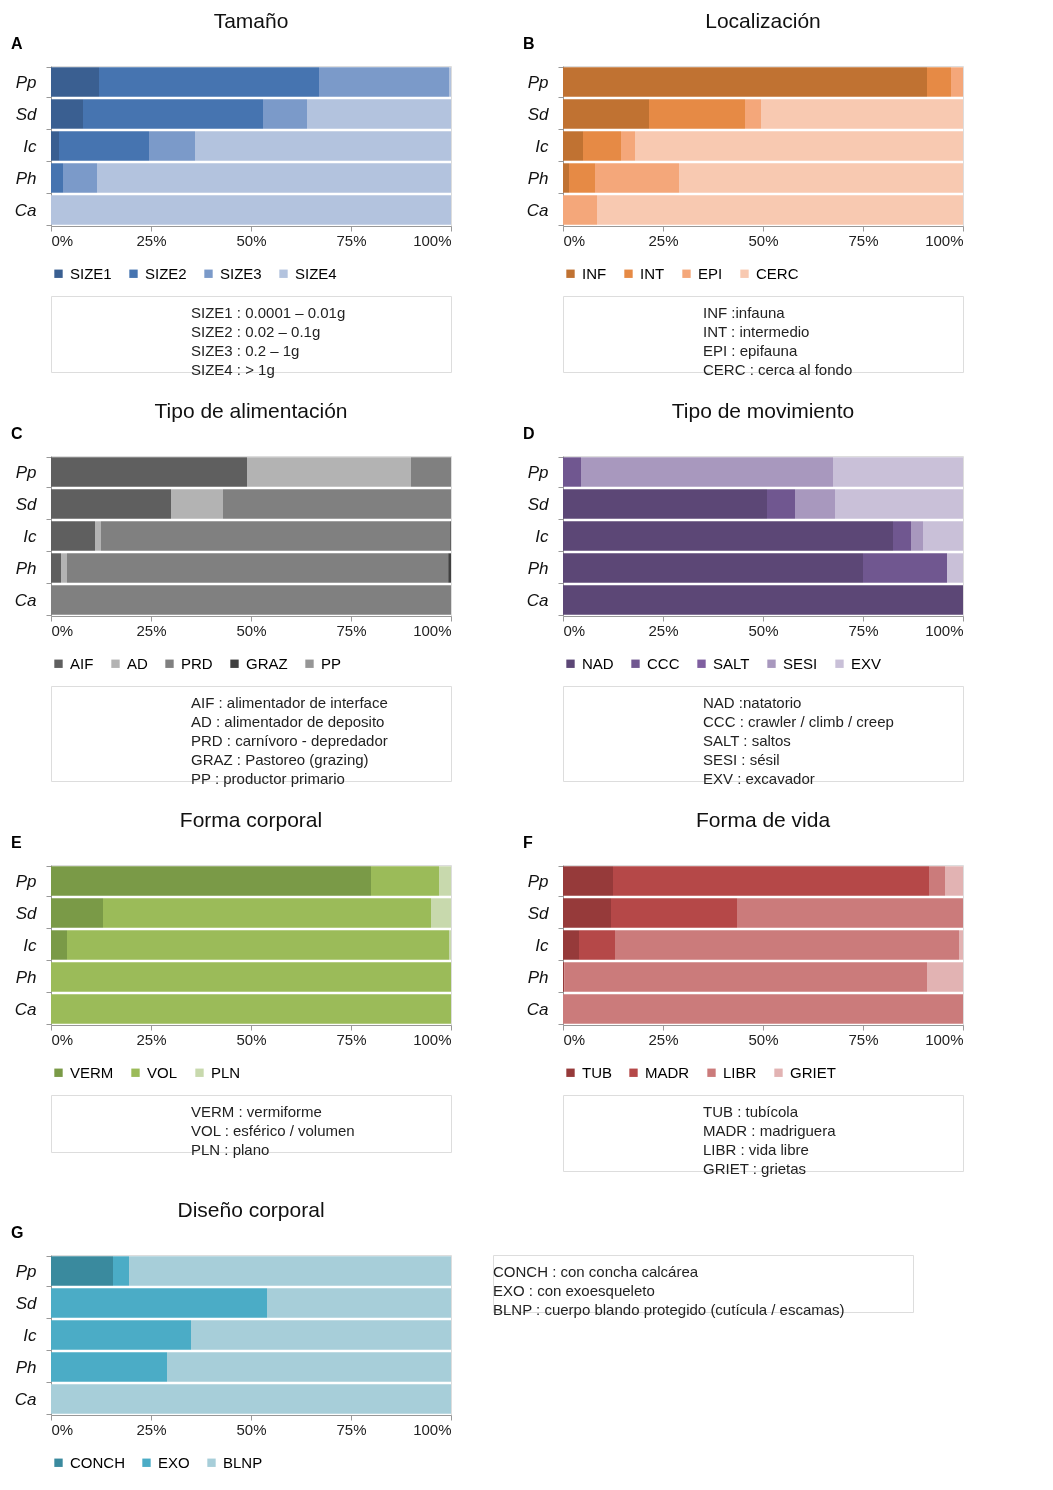 This screenshot has height=1490, width=1053. I want to click on text: D, so click(529, 433).